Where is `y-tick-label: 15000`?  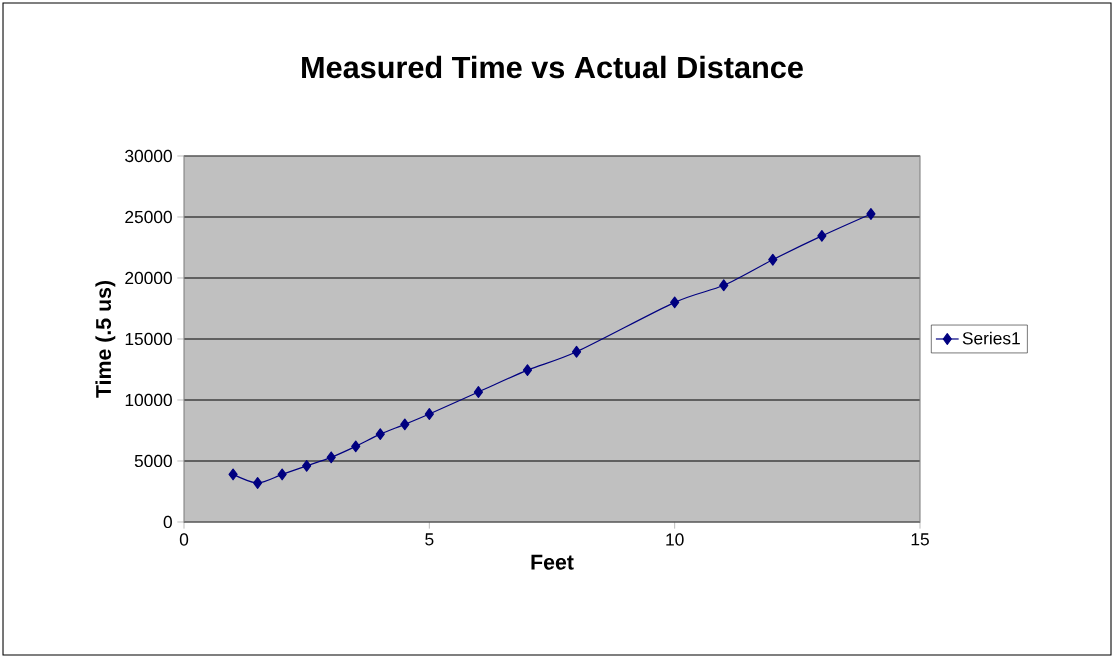
y-tick-label: 15000 is located at coordinates (148, 339).